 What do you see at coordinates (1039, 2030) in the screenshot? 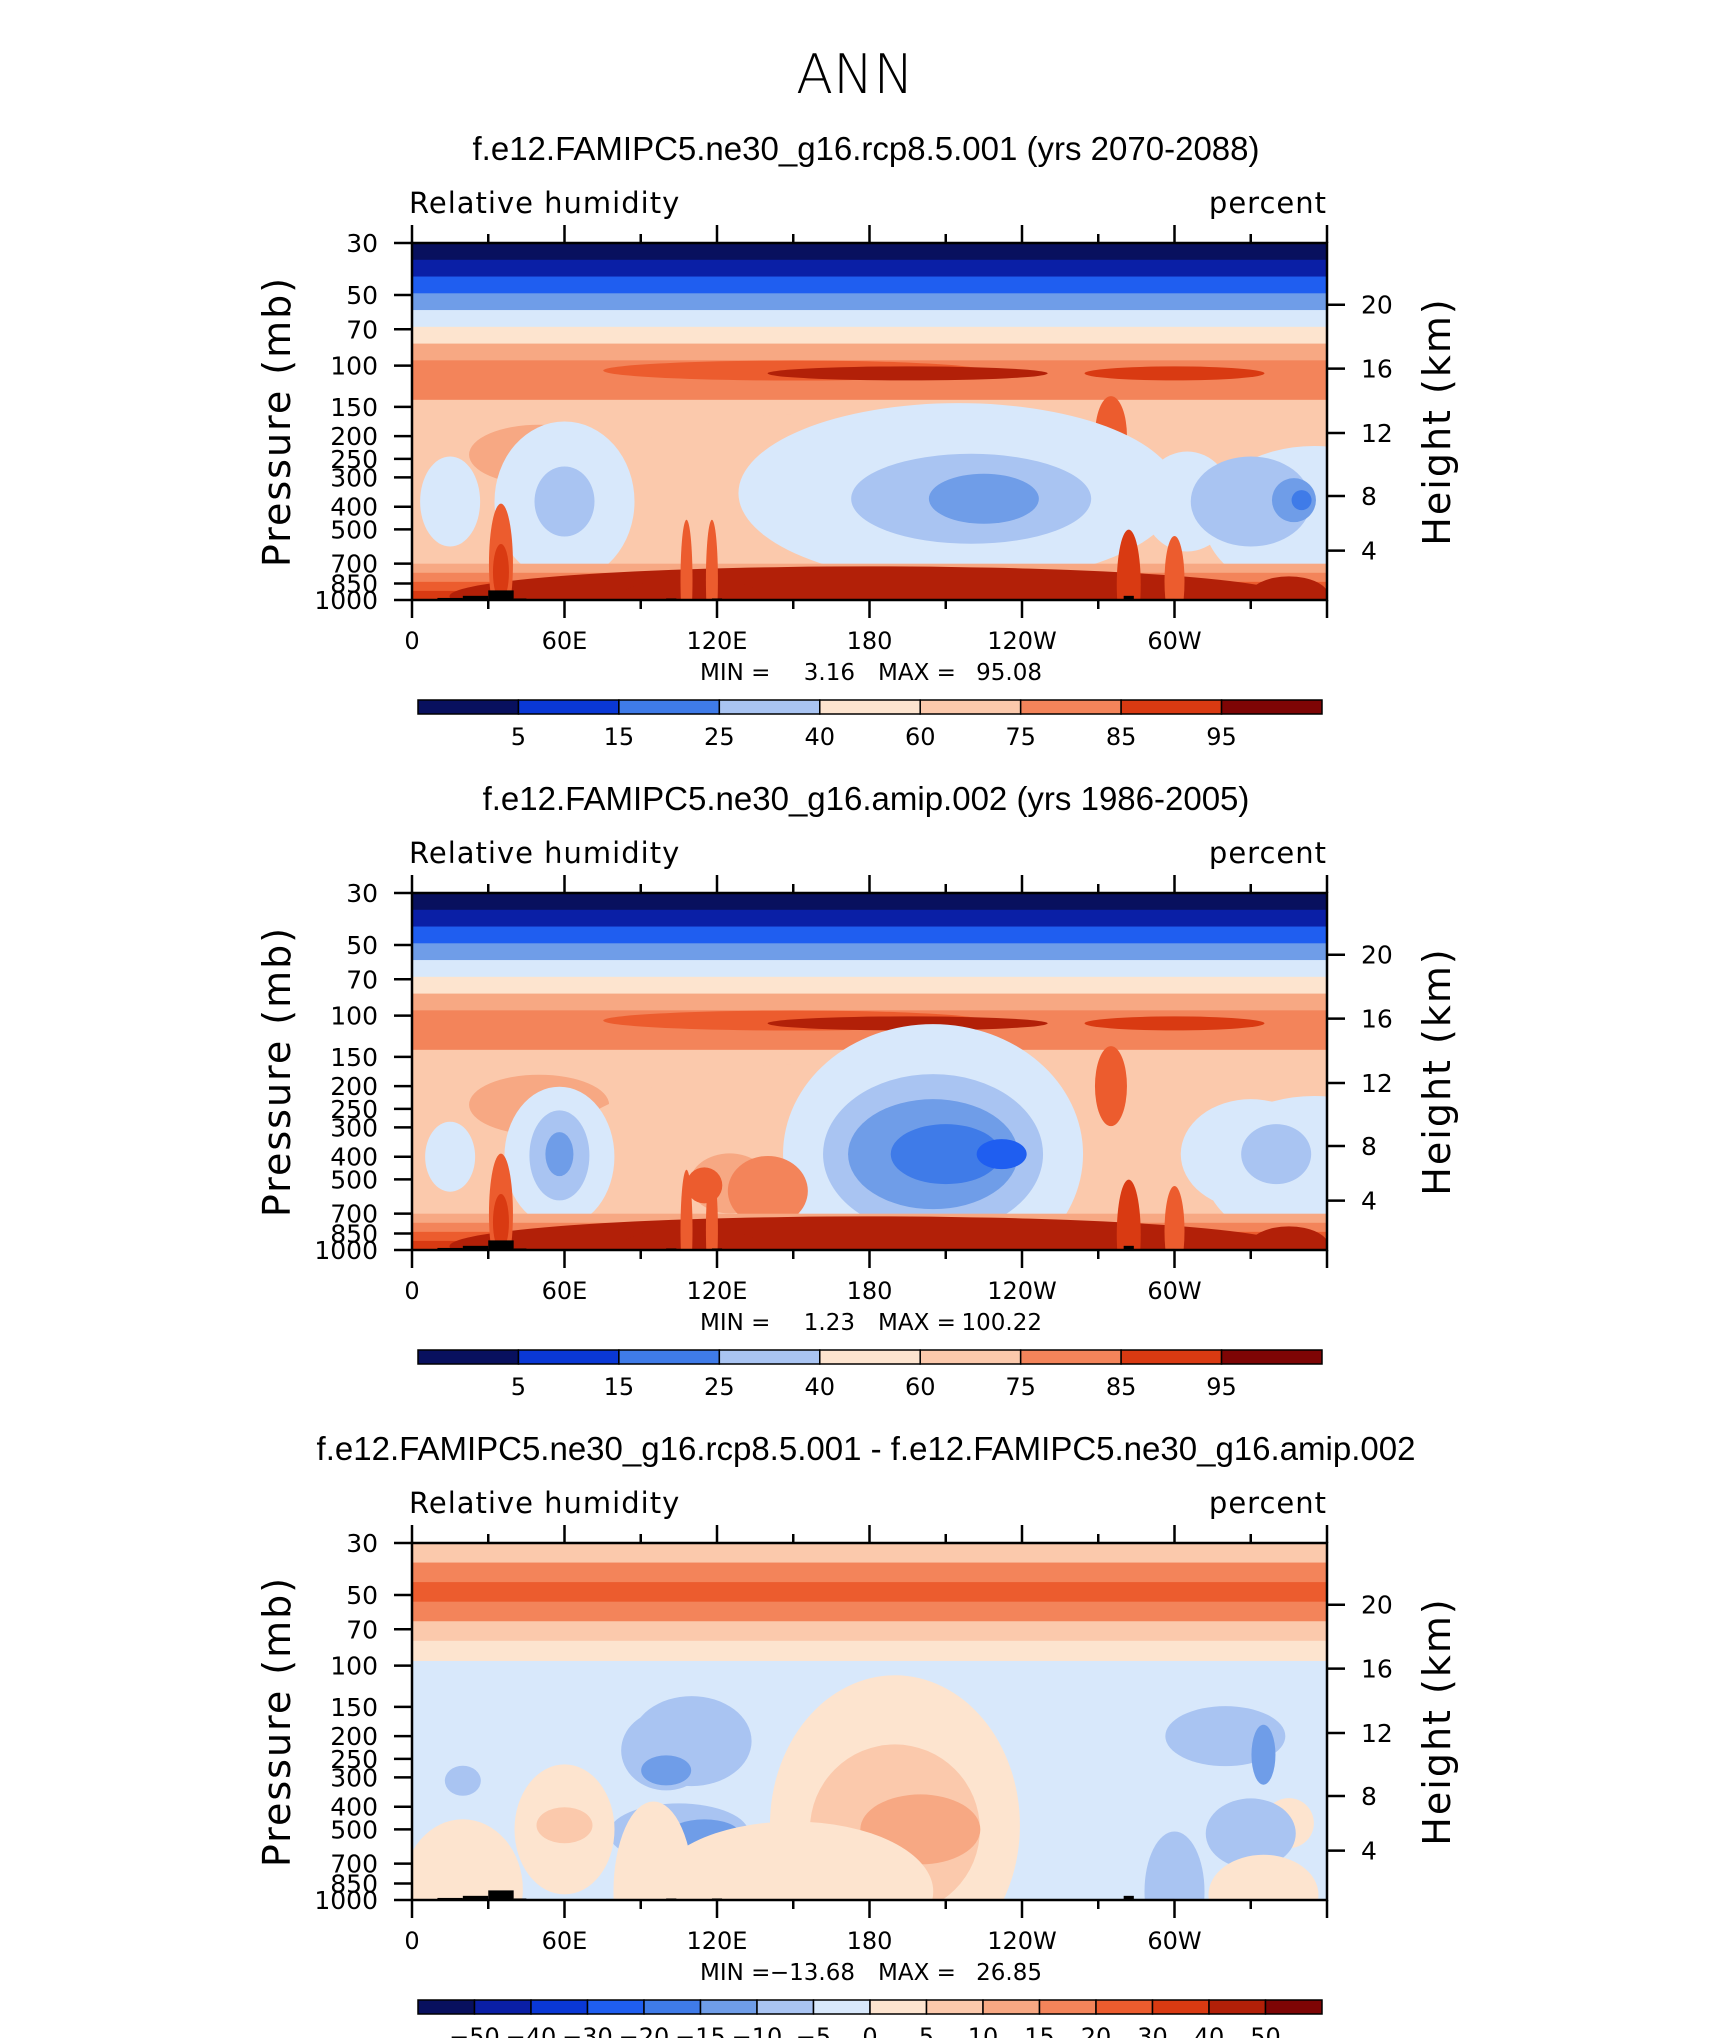
I see `colorbar-label: 15` at bounding box center [1039, 2030].